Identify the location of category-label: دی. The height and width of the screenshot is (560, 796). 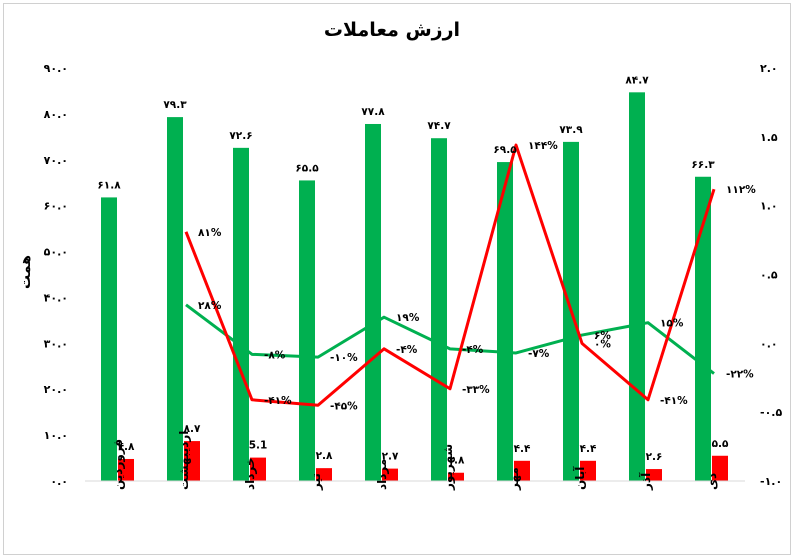
(712, 481).